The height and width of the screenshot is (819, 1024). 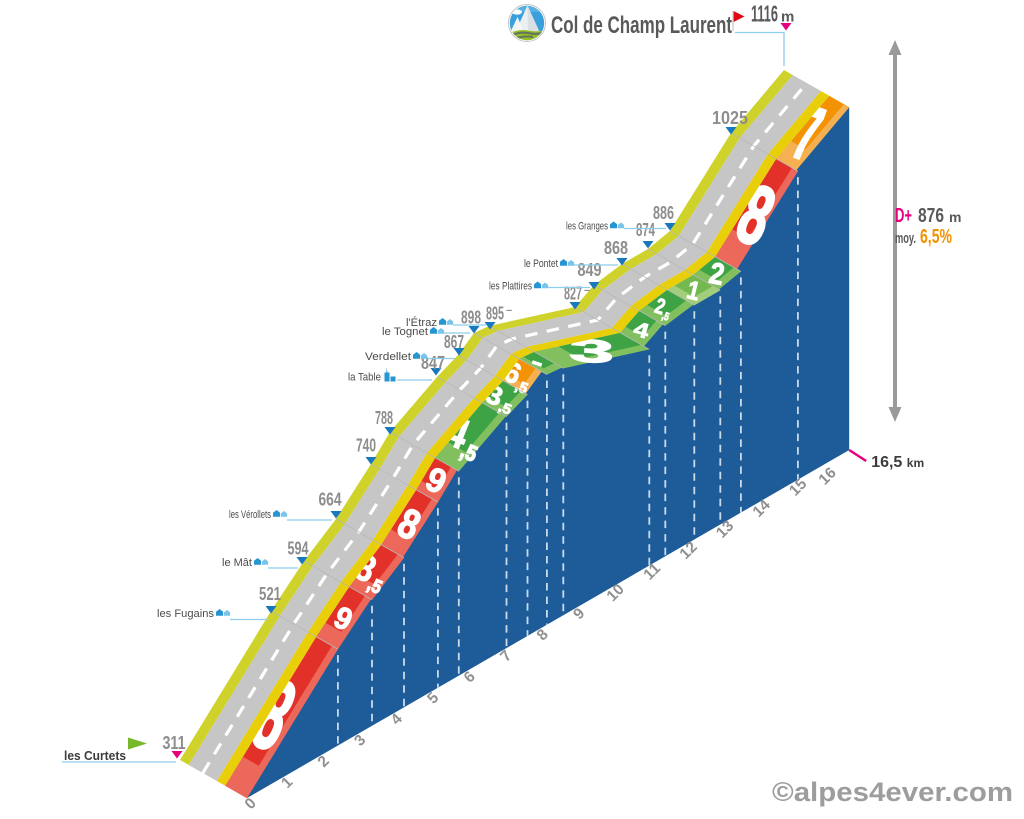 What do you see at coordinates (931, 216) in the screenshot?
I see `svg-text: 876` at bounding box center [931, 216].